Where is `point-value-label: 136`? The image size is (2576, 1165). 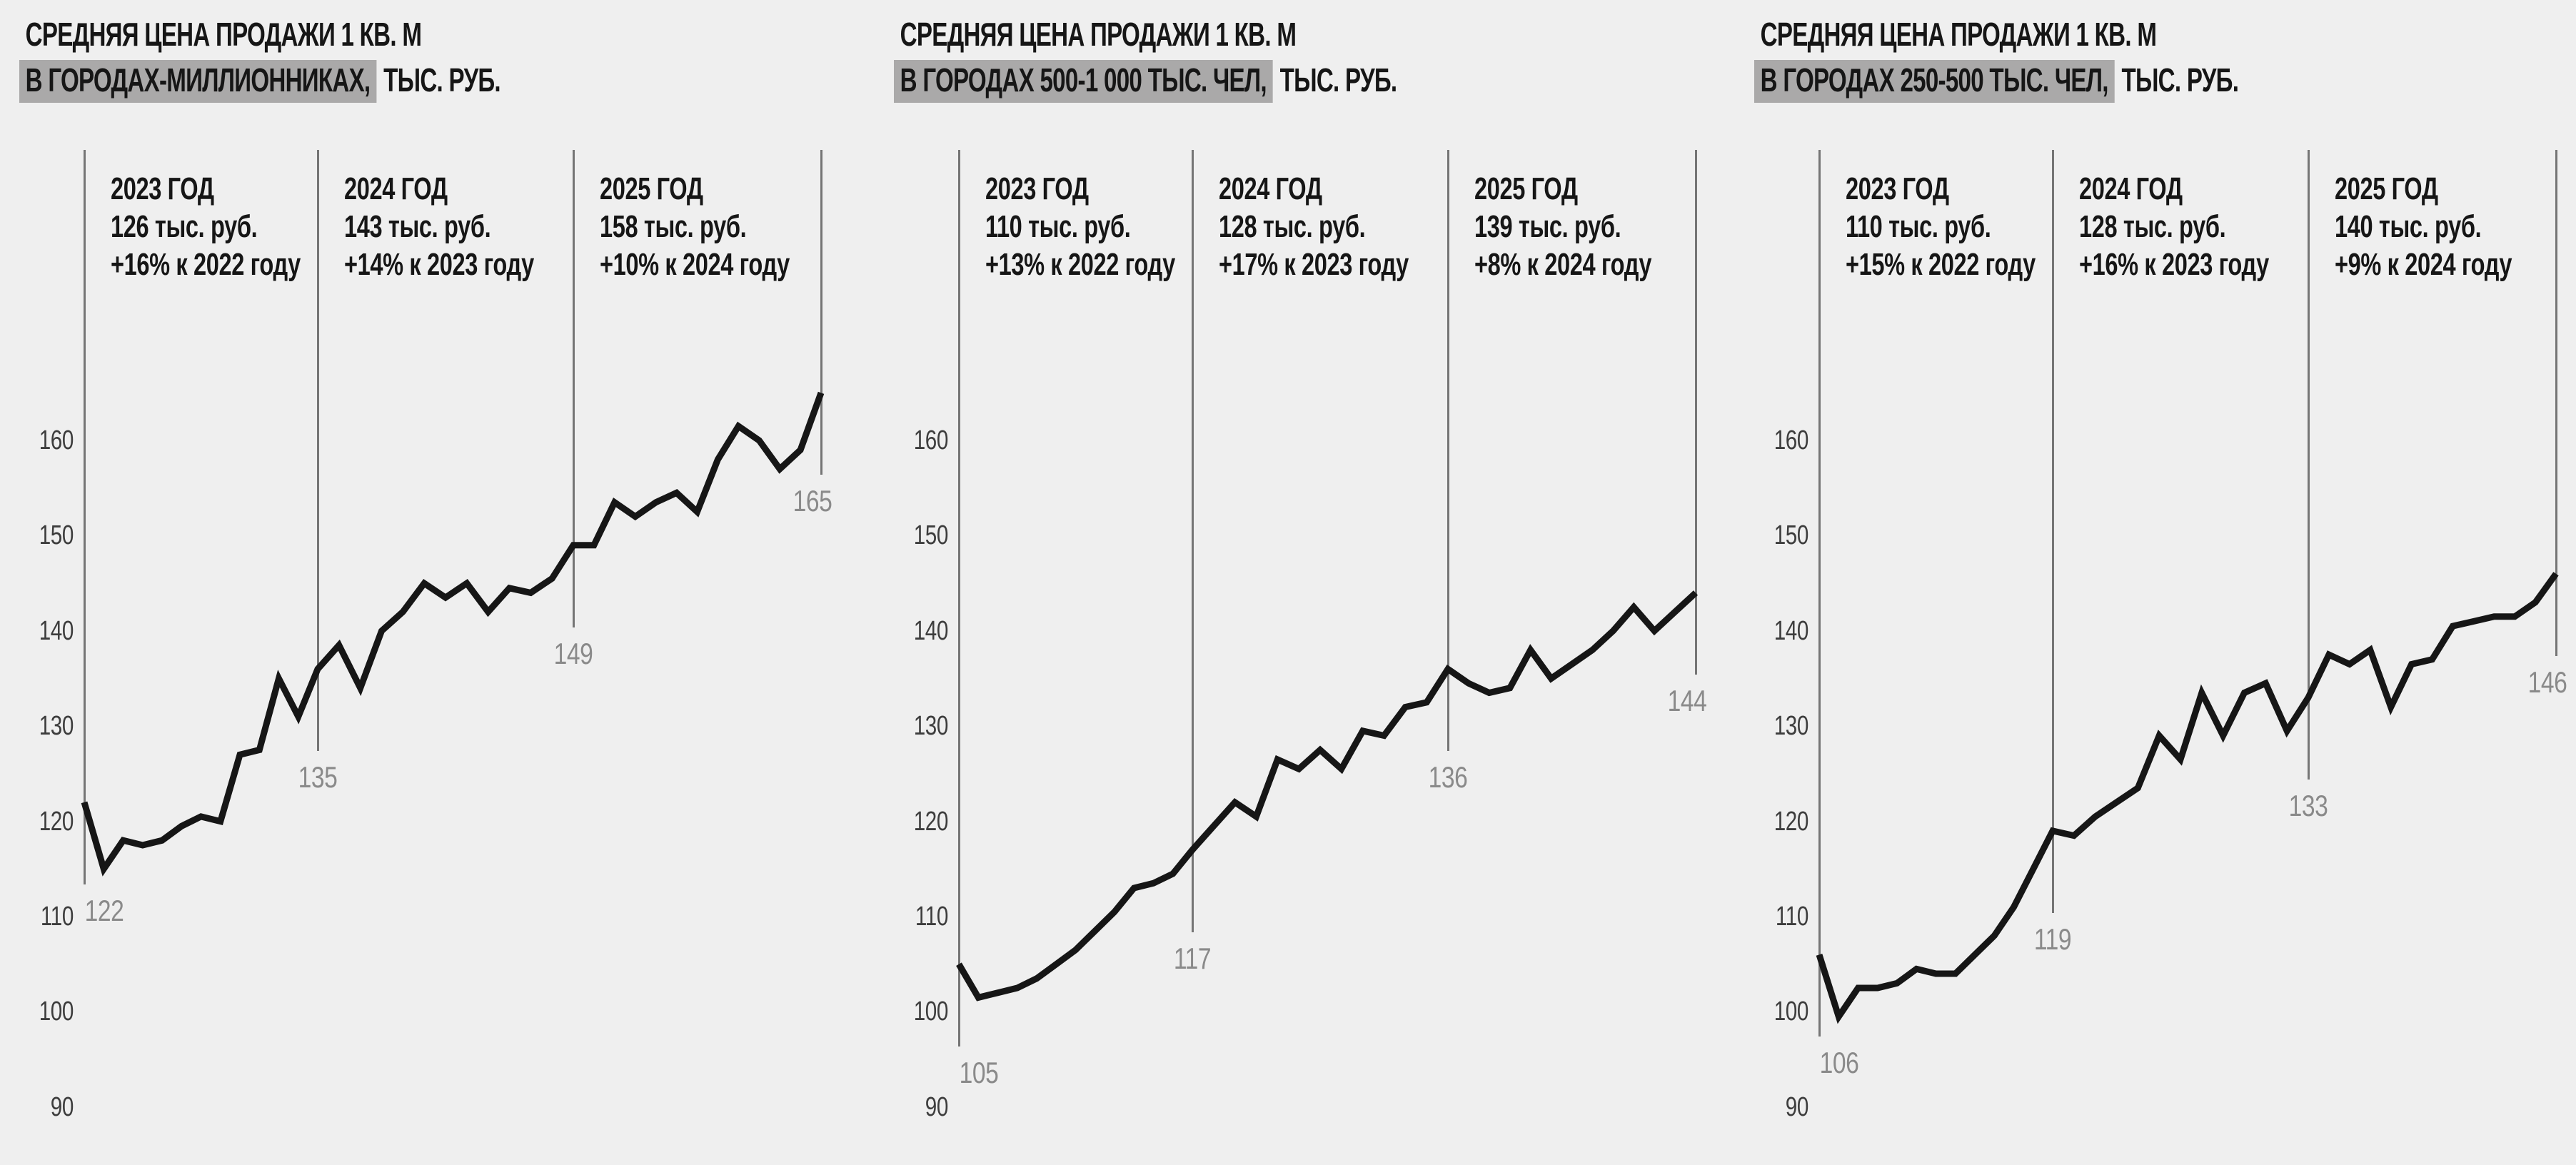
point-value-label: 136 is located at coordinates (1448, 777).